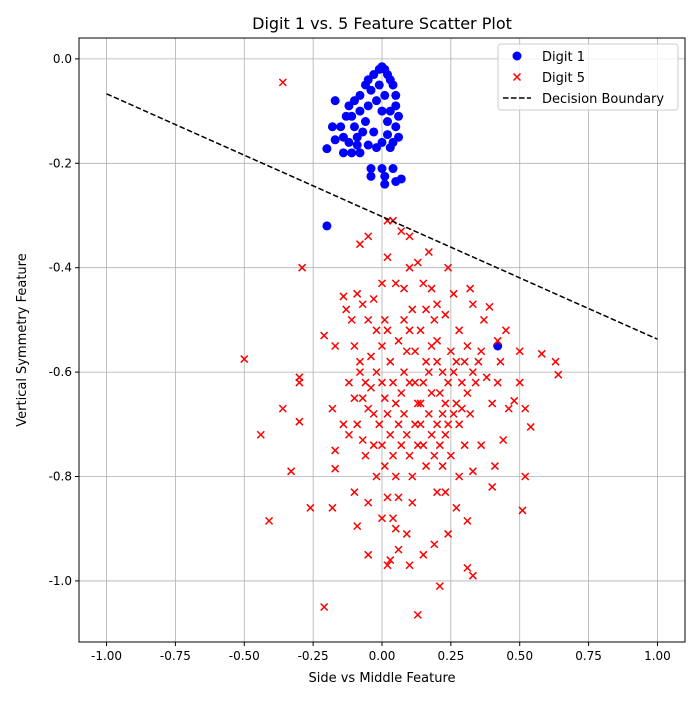  What do you see at coordinates (60, 268) in the screenshot?
I see `y-tick-label: -0.4` at bounding box center [60, 268].